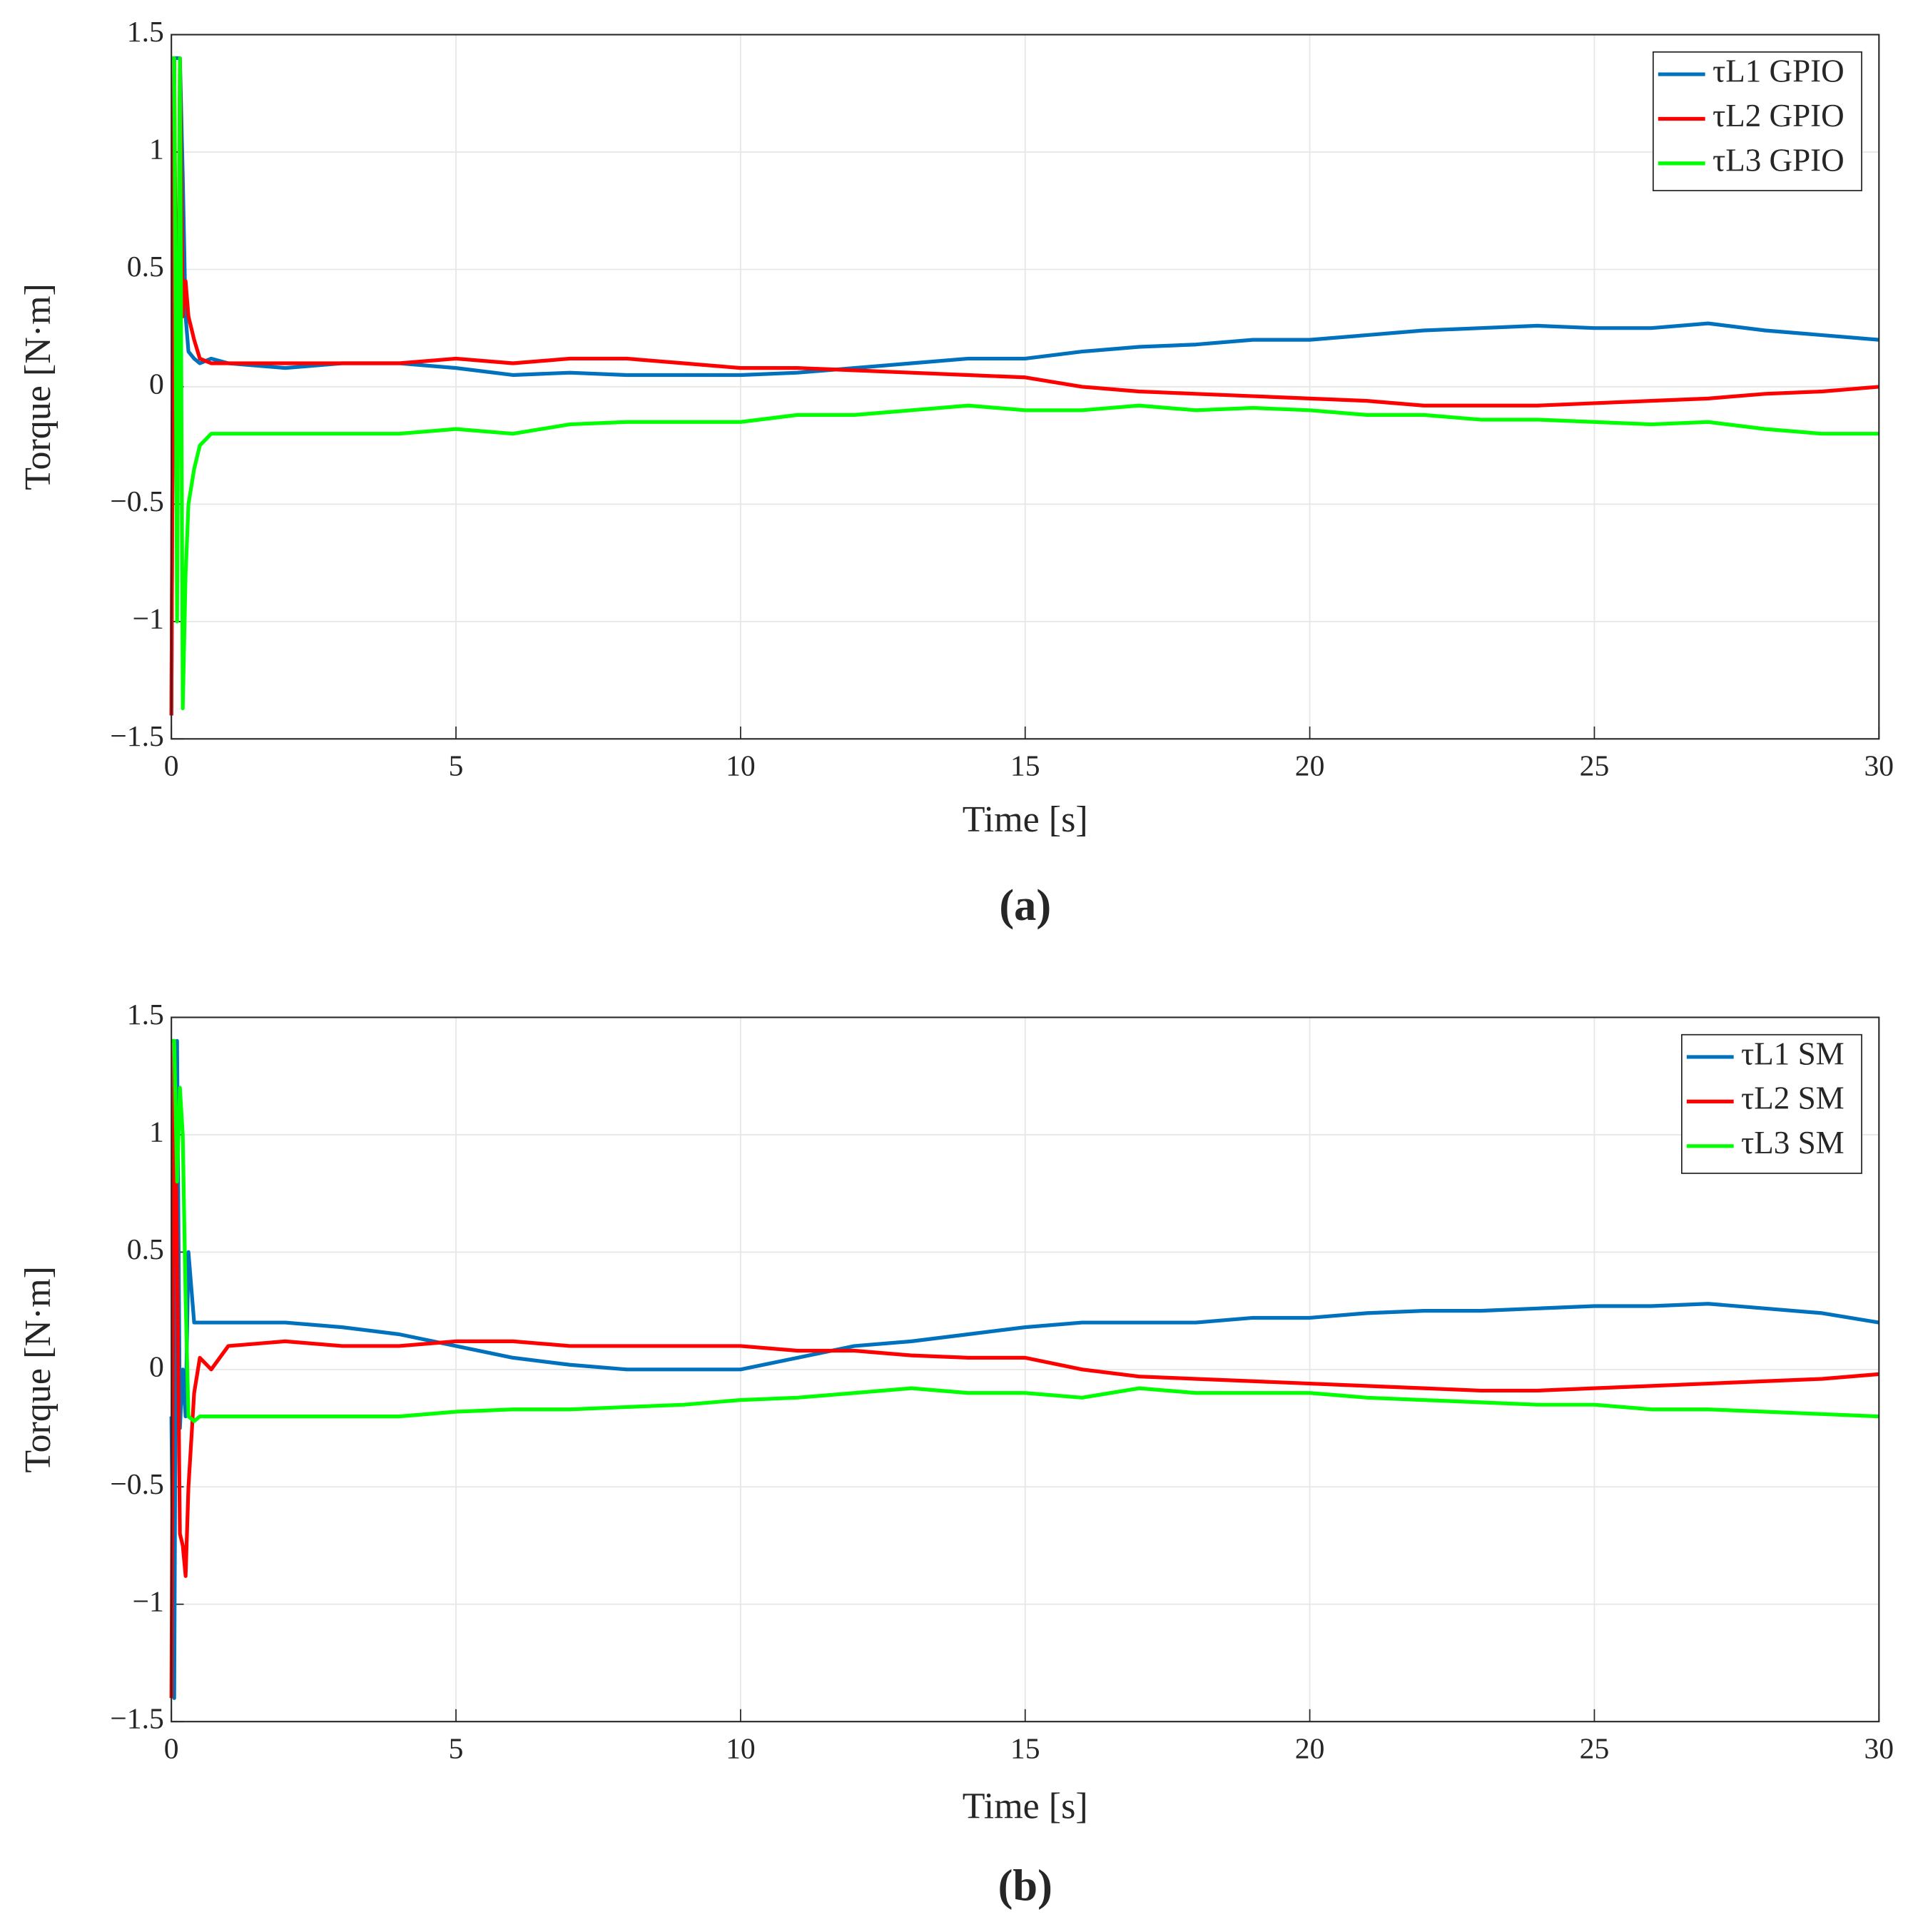 Image resolution: width=1913 pixels, height=1932 pixels. Describe the element at coordinates (1778, 115) in the screenshot. I see `legend-label: τL2 GPIO` at that location.